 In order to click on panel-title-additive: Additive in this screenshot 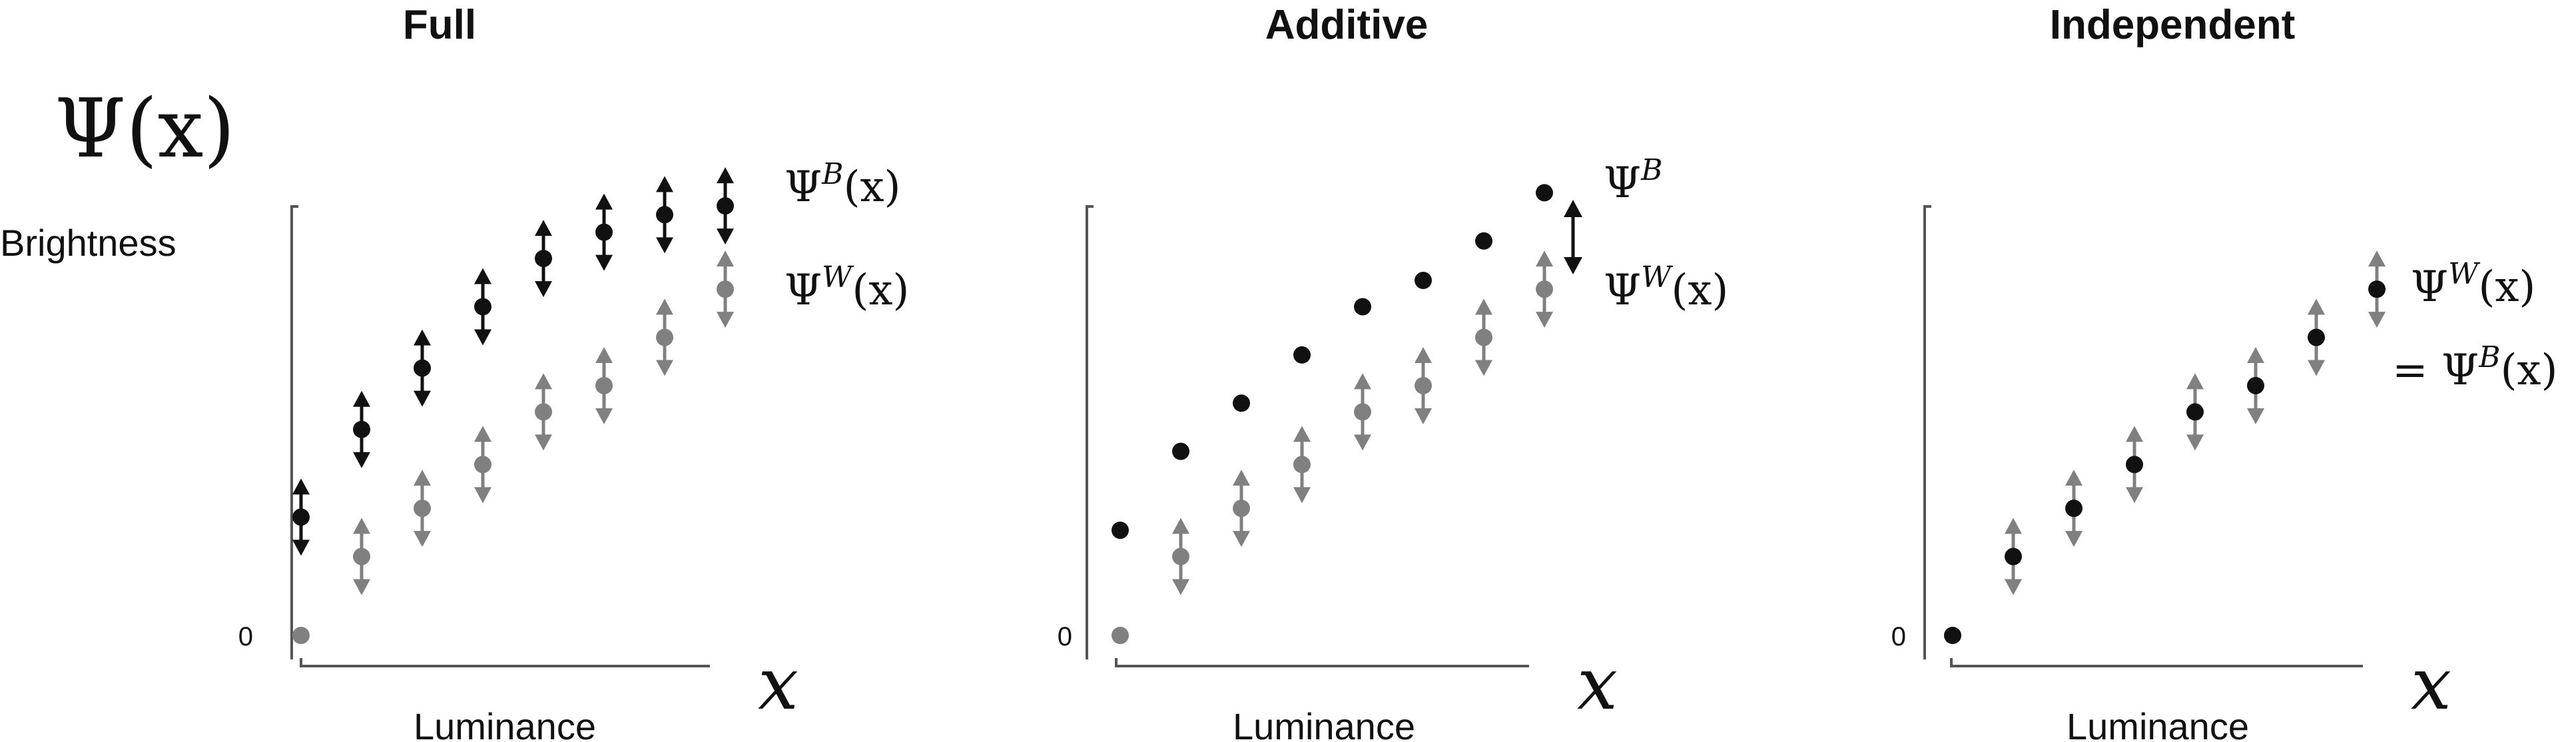, I will do `click(1347, 25)`.